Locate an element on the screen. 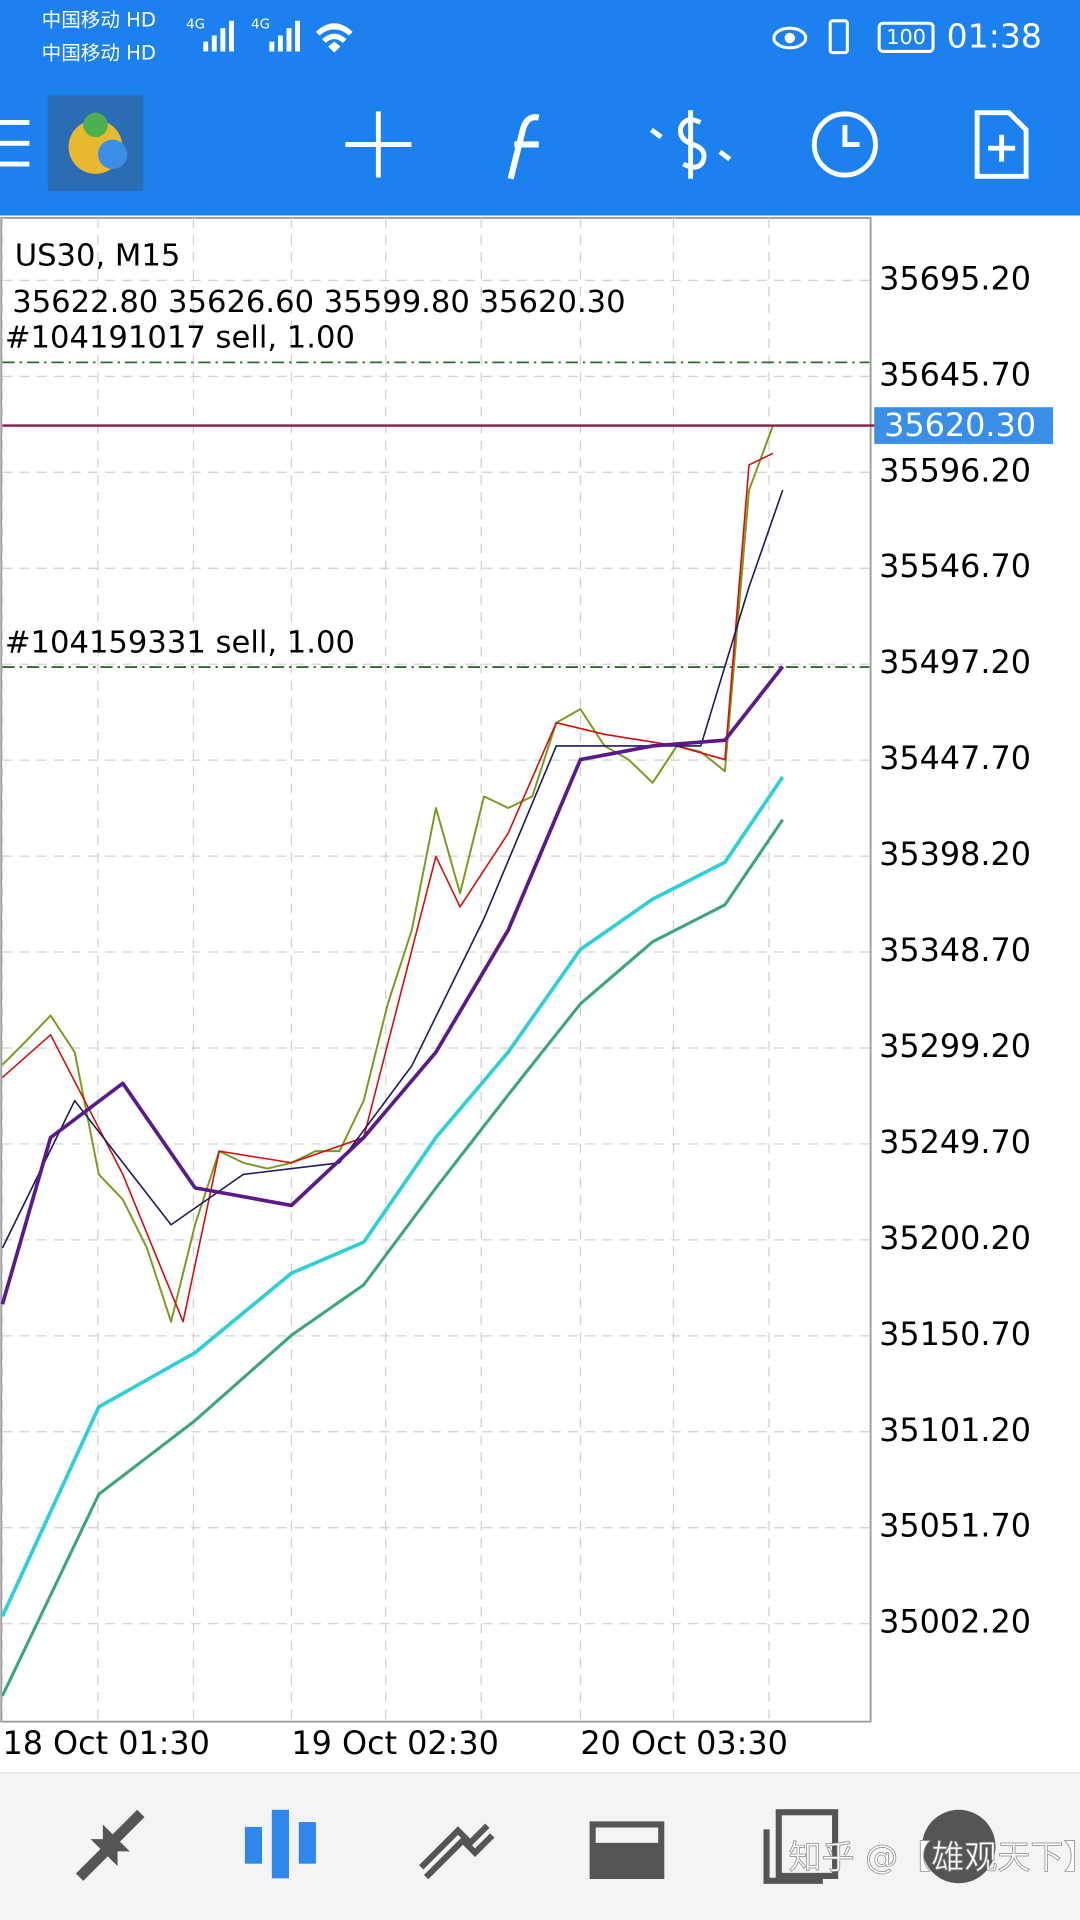 The image size is (1080, 1920). y-tick-label: 35596.20 is located at coordinates (955, 470).